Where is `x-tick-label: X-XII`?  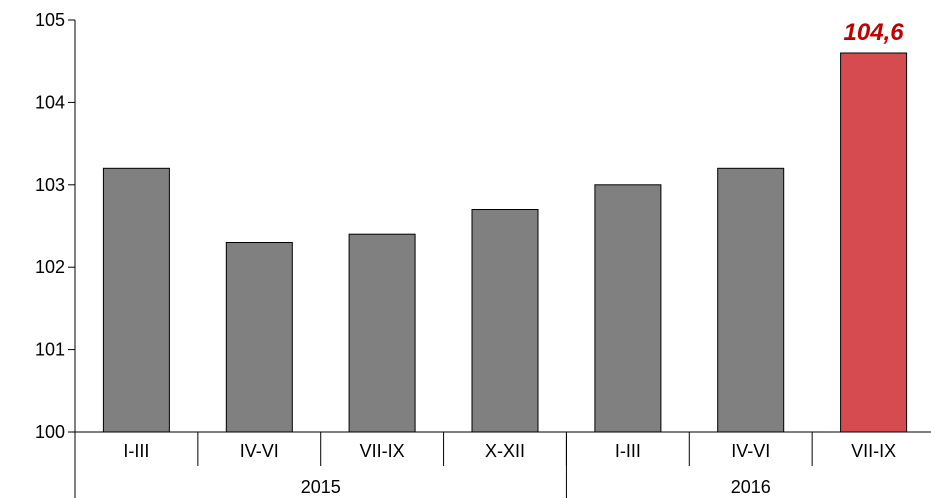
x-tick-label: X-XII is located at coordinates (505, 451).